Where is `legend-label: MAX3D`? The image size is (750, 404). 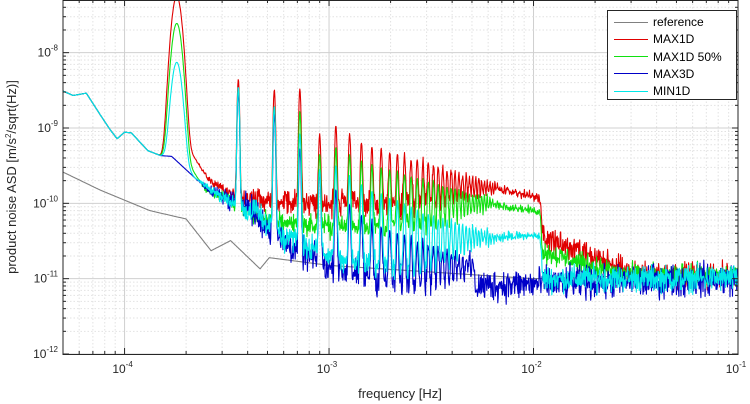
legend-label: MAX3D is located at coordinates (674, 73).